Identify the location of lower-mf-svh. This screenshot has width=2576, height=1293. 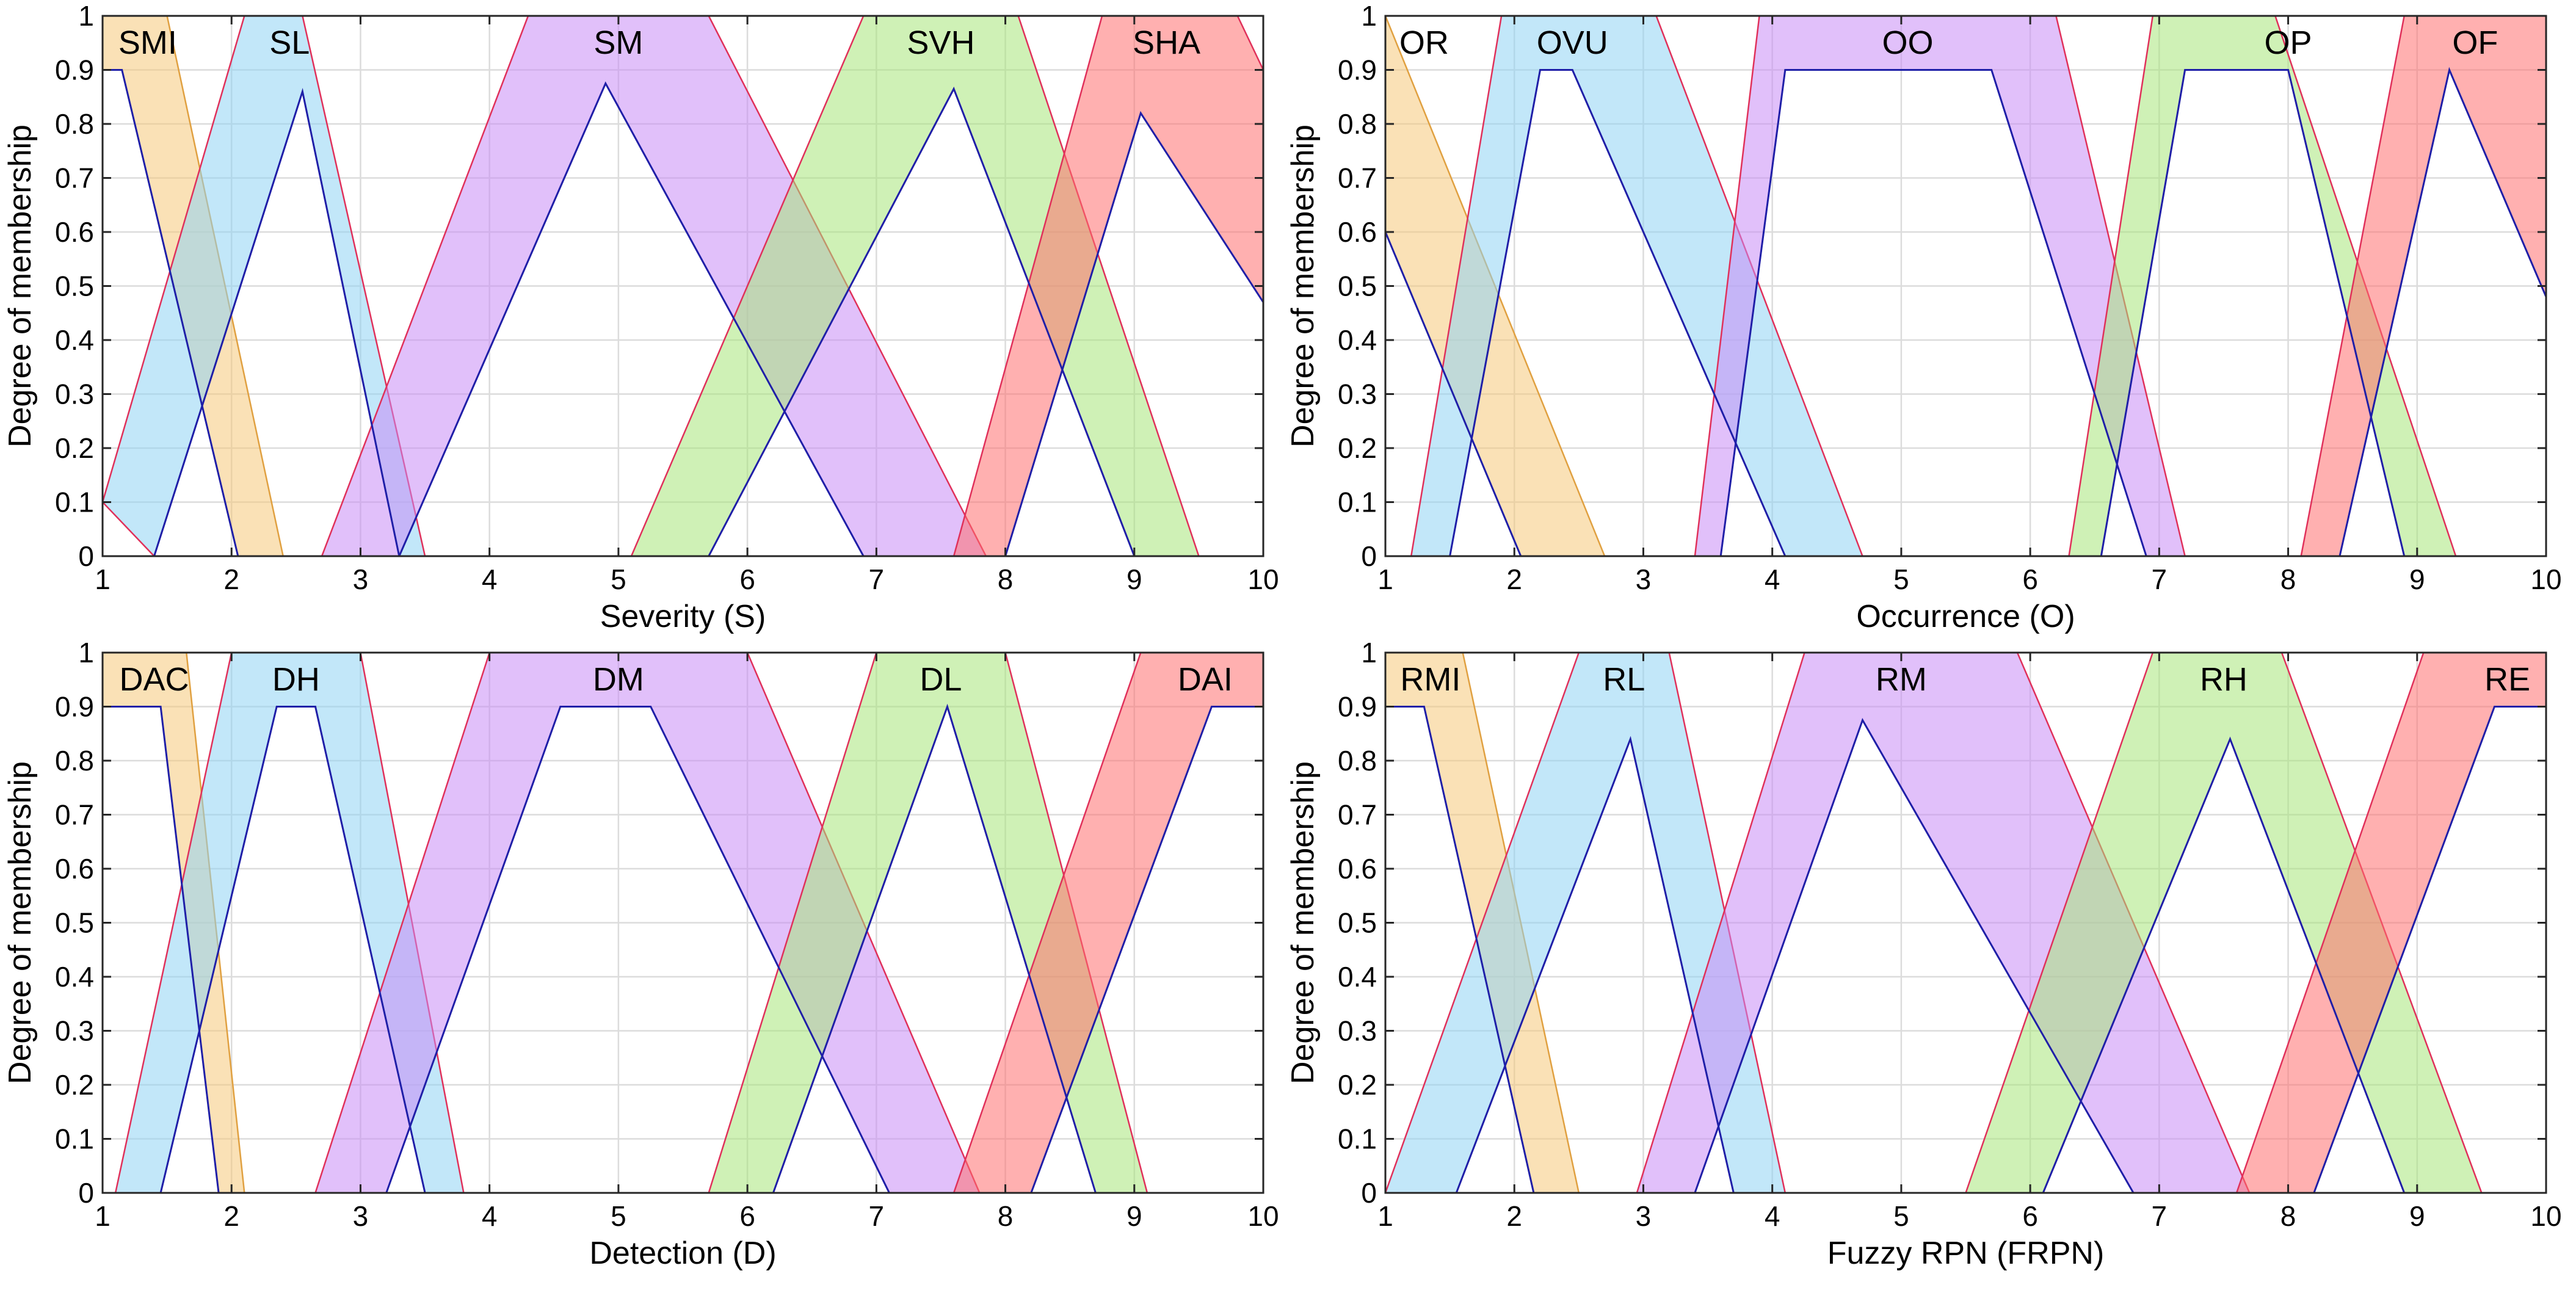
(922, 321).